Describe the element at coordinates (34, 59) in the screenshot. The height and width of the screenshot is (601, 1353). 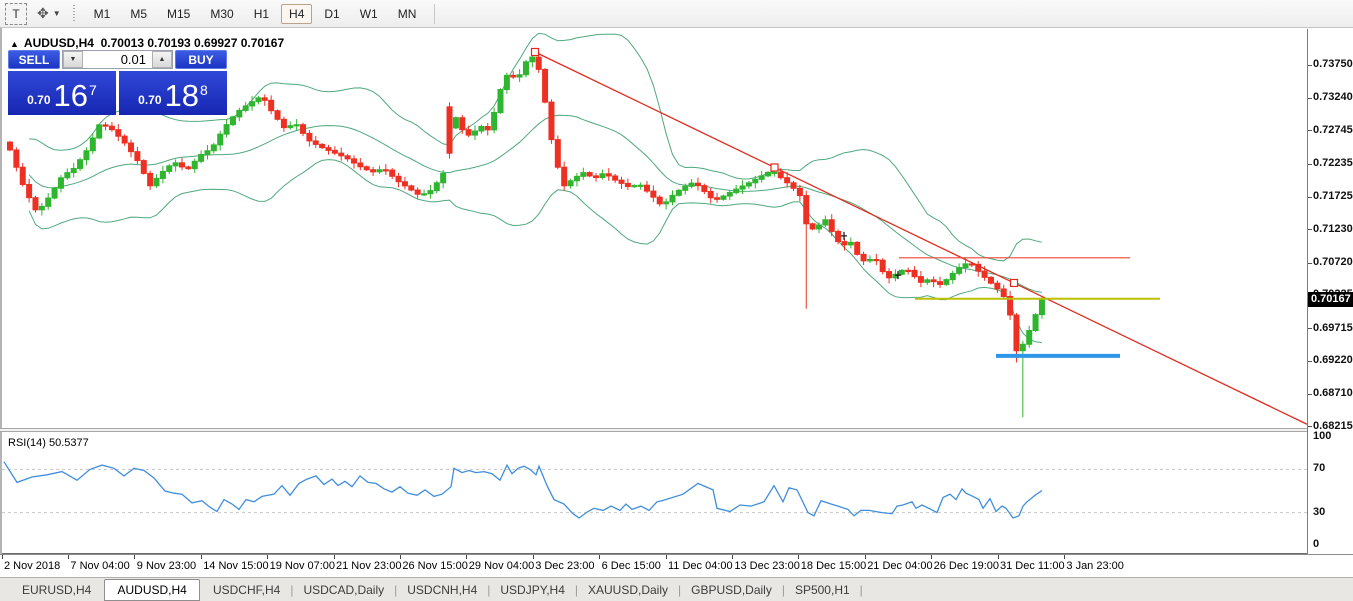
I see `sell-button: SELL` at that location.